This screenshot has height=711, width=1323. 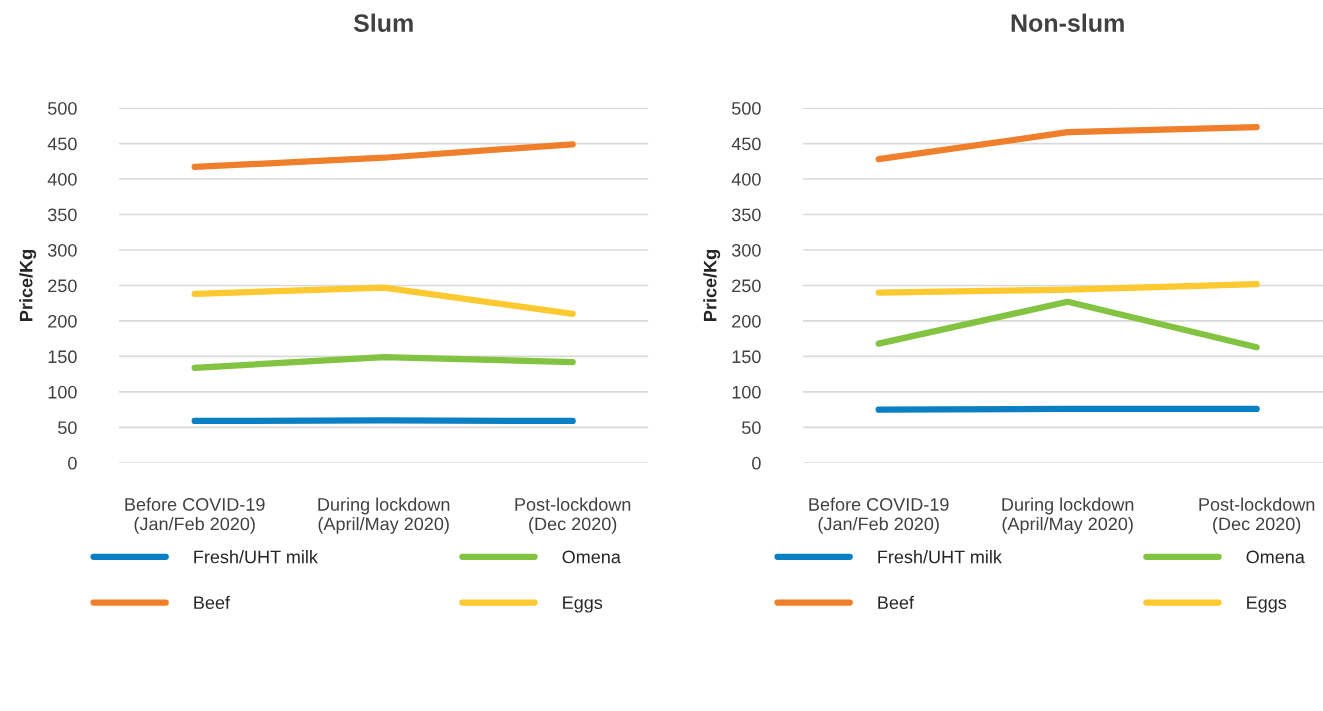 What do you see at coordinates (383, 22) in the screenshot?
I see `chart-title: Slum` at bounding box center [383, 22].